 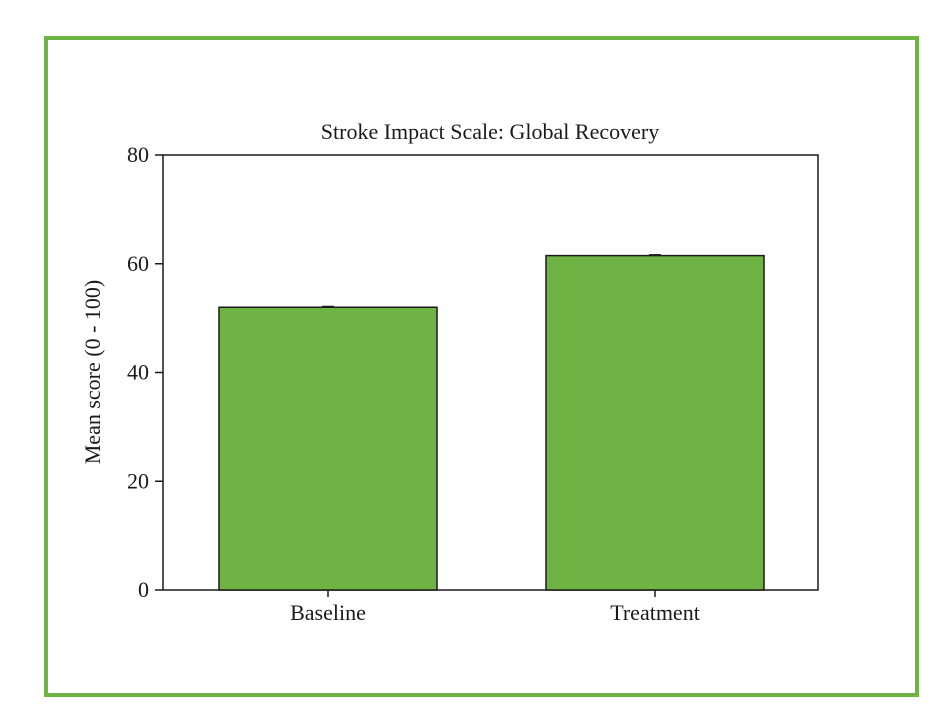 I want to click on y-tick-label: 0, so click(x=143, y=589).